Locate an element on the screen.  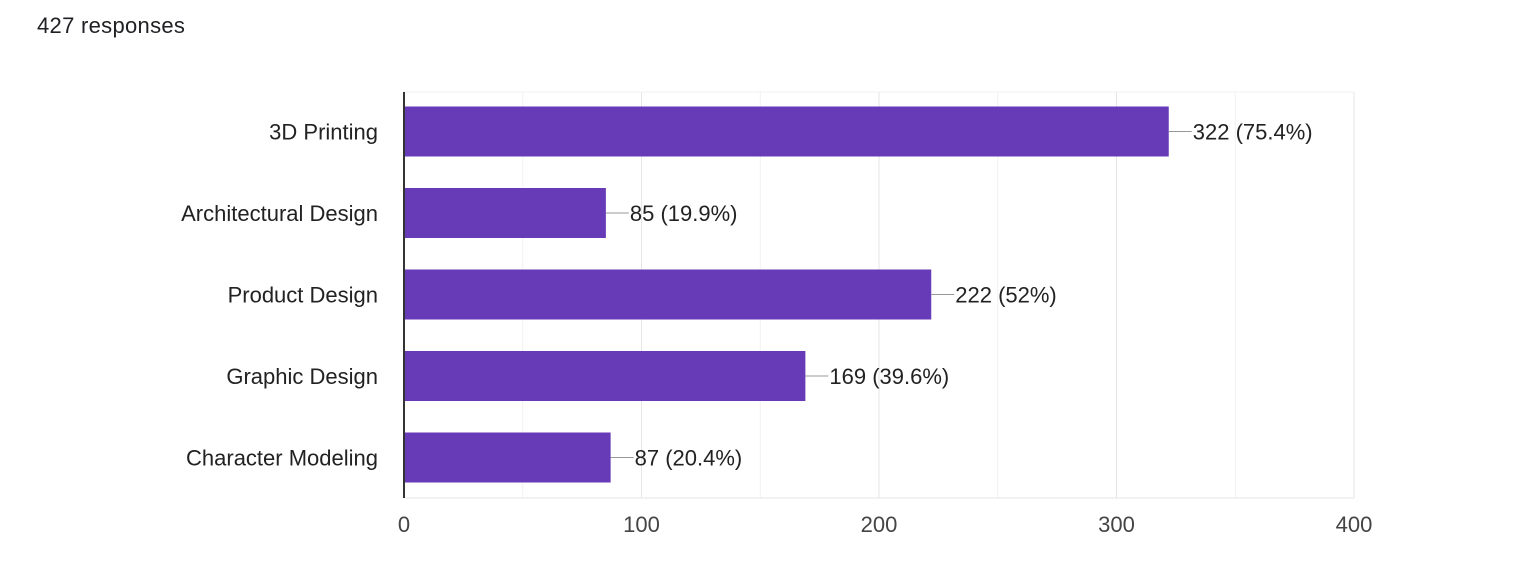
category-label: Architectural Design is located at coordinates (279, 213).